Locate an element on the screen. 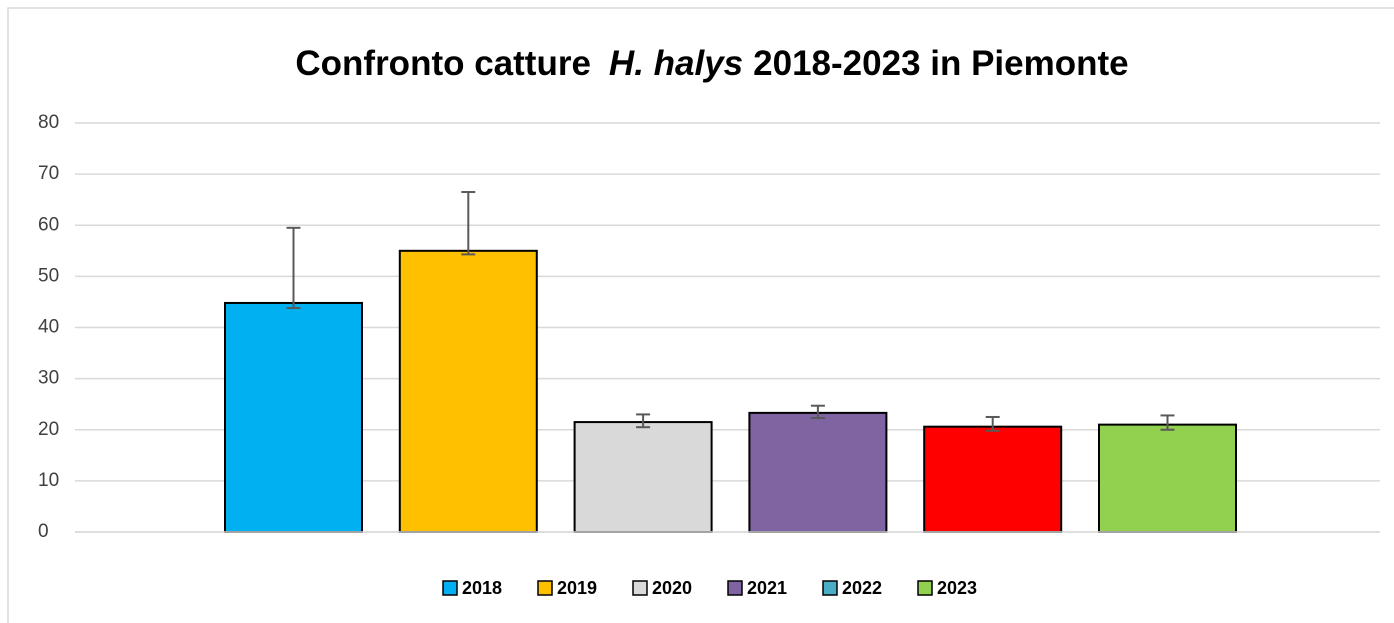  y-tick-label: 70 is located at coordinates (48, 173).